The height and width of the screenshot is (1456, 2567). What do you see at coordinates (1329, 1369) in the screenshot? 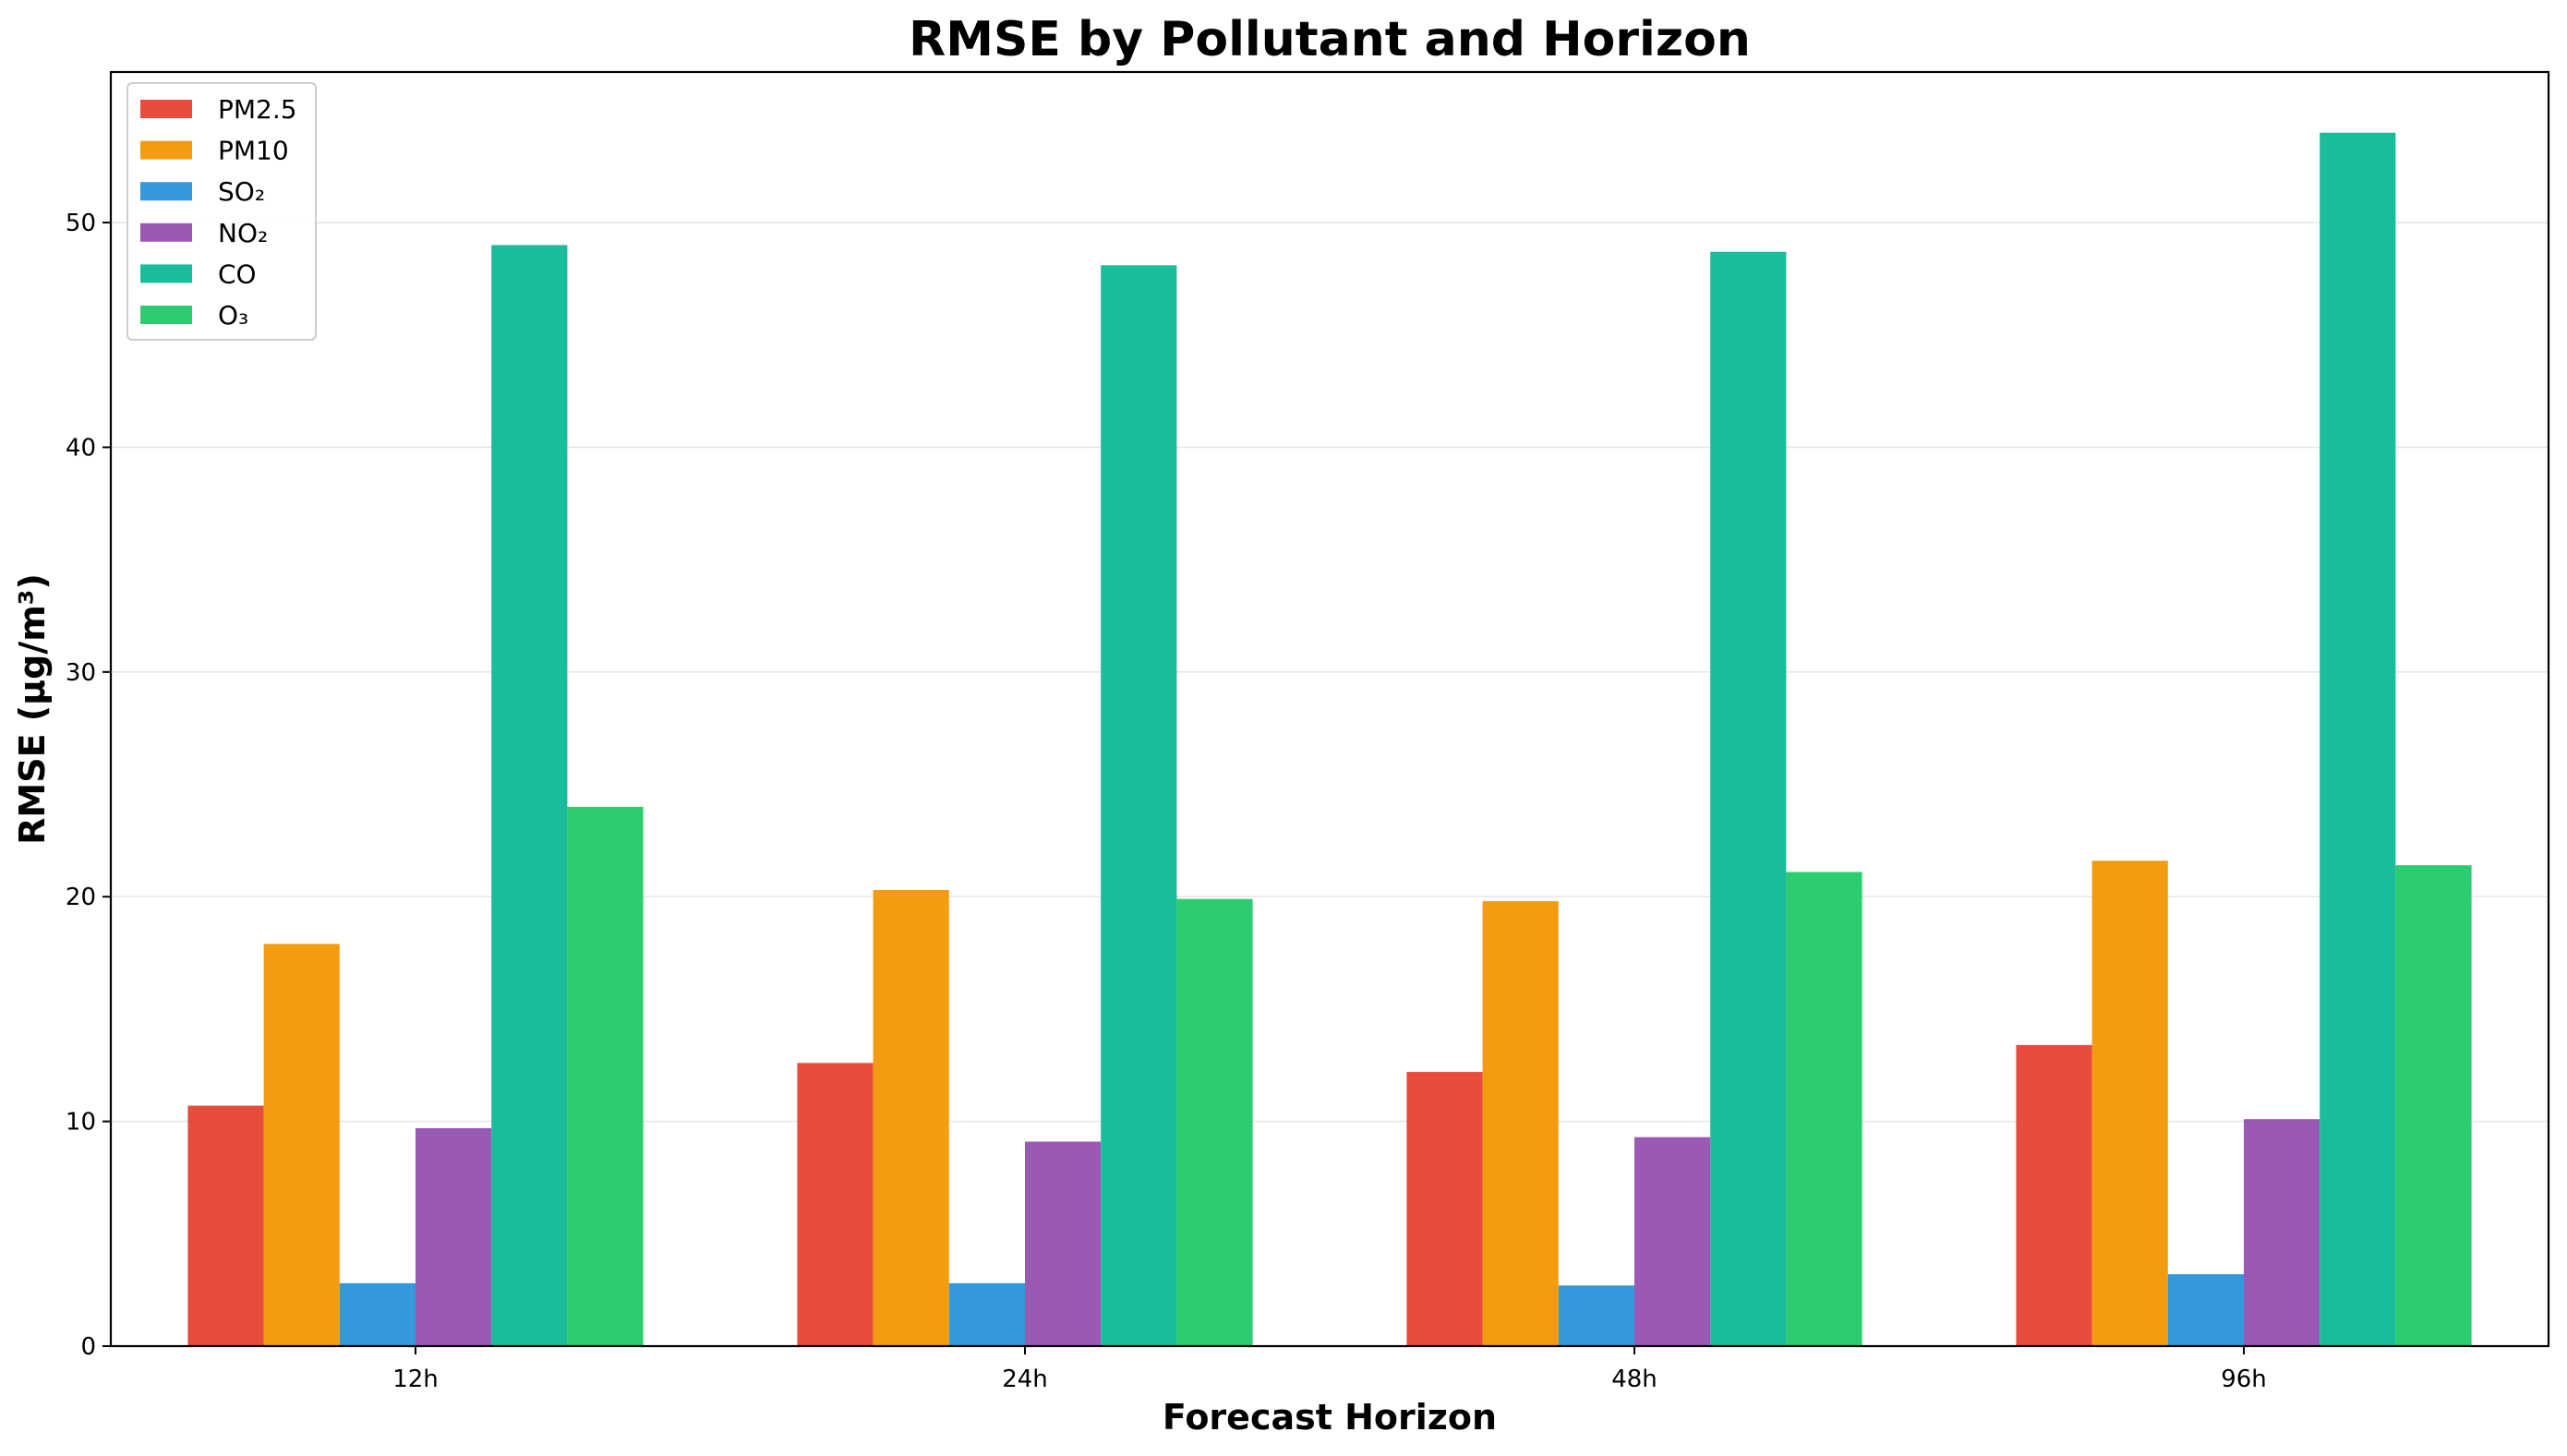
I see `x-axis-ticks: 12h 24h 48h 96h` at bounding box center [1329, 1369].